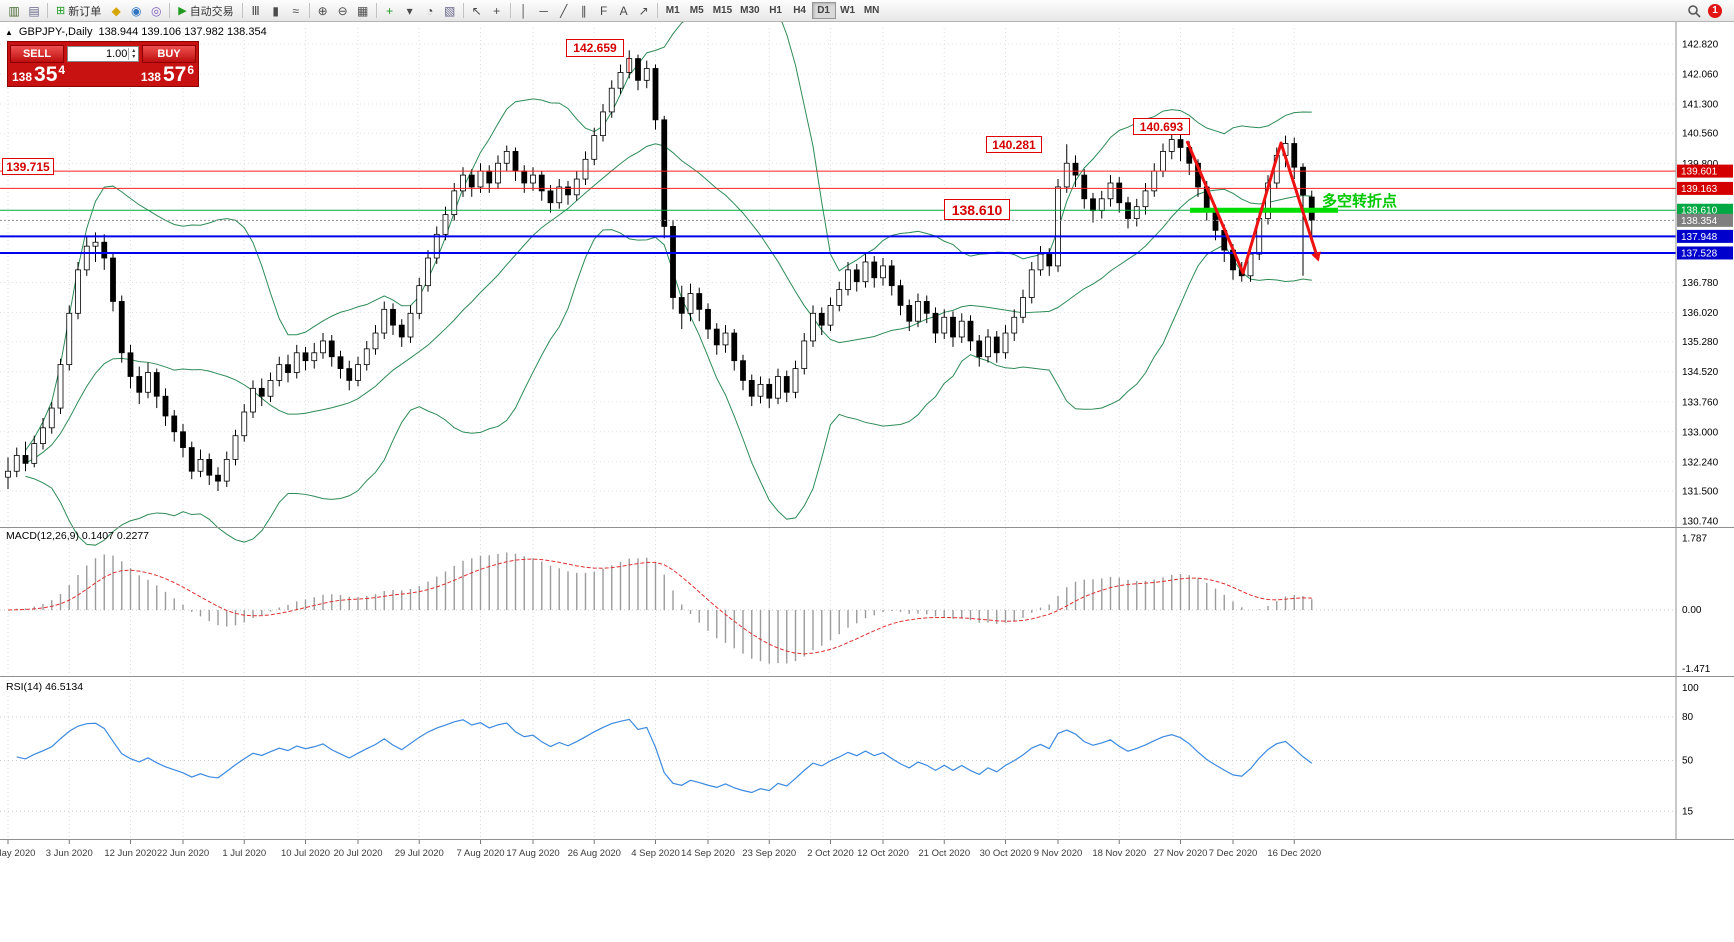 Image resolution: width=1734 pixels, height=942 pixels. I want to click on macd-layer, so click(838, 608).